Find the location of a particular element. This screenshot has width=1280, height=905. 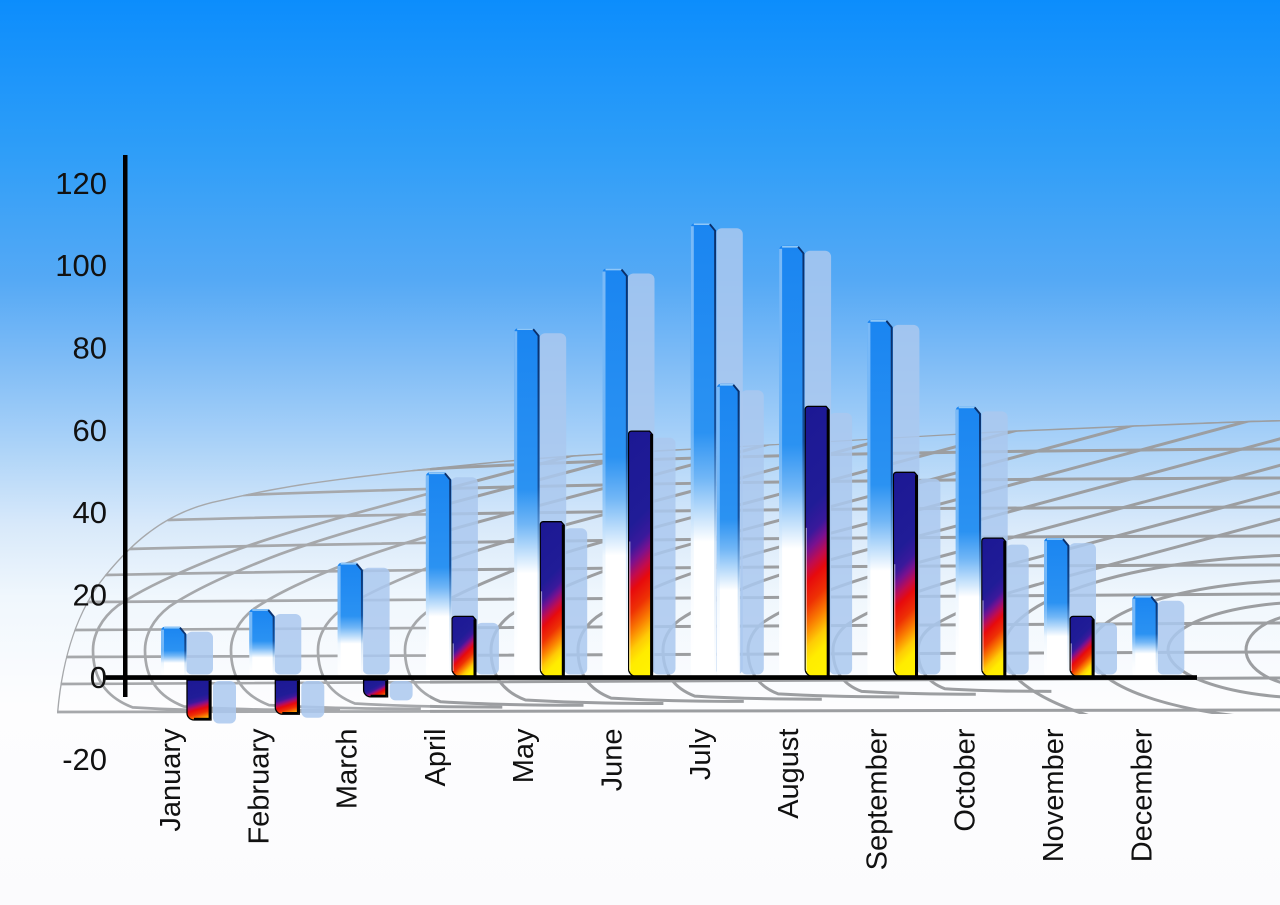

svg-text: May is located at coordinates (524, 755).